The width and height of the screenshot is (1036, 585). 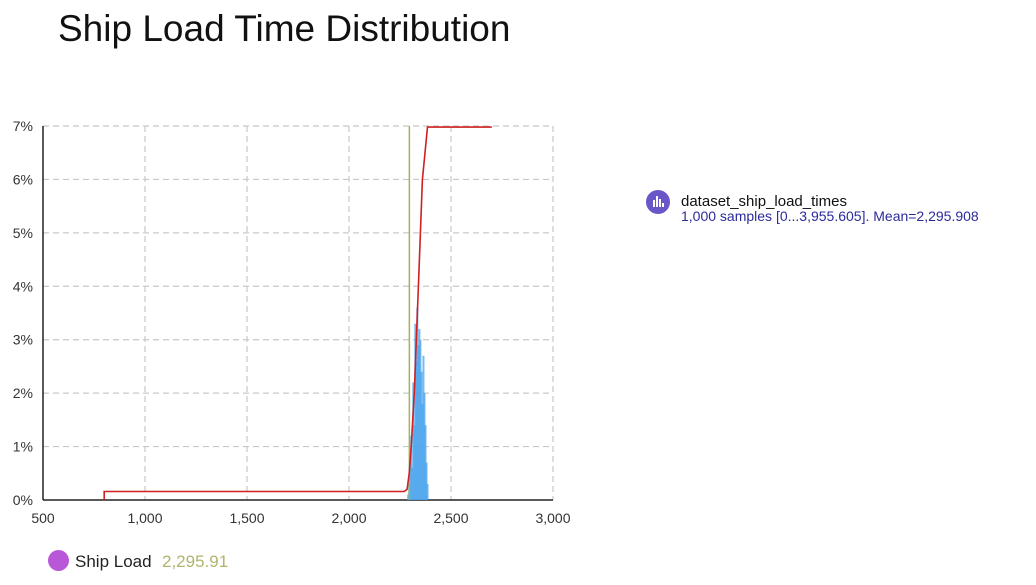 I want to click on y-tick-label: 4%, so click(x=23, y=286).